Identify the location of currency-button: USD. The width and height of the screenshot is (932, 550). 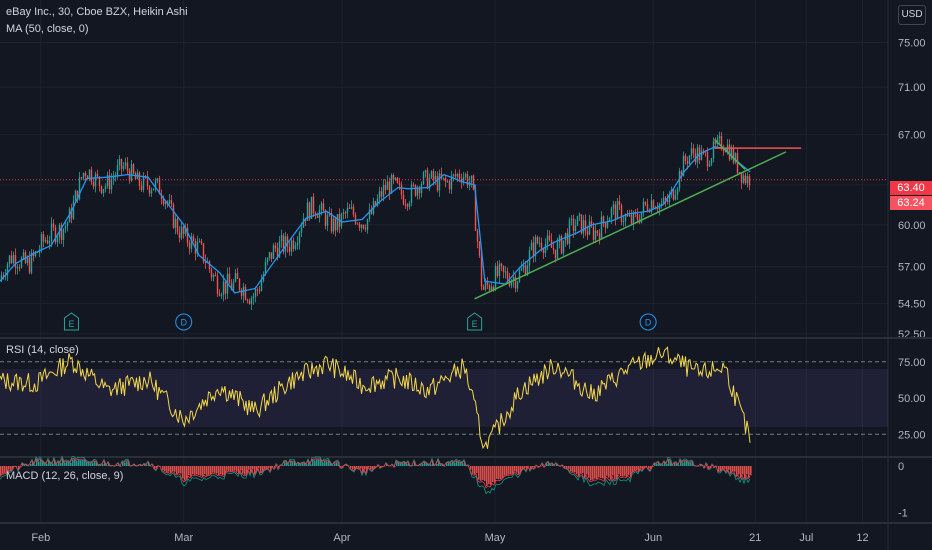
(912, 15).